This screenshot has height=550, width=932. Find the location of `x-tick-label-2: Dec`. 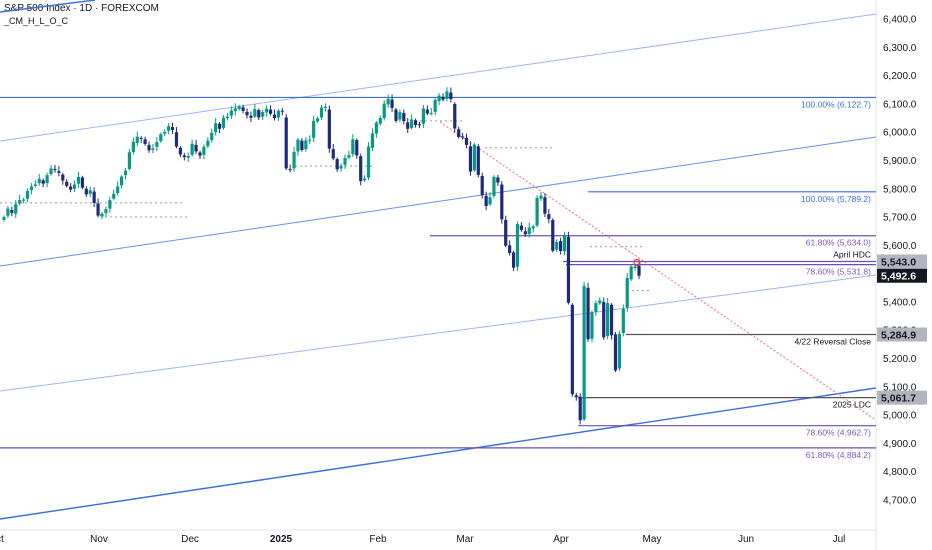

x-tick-label-2: Dec is located at coordinates (190, 539).